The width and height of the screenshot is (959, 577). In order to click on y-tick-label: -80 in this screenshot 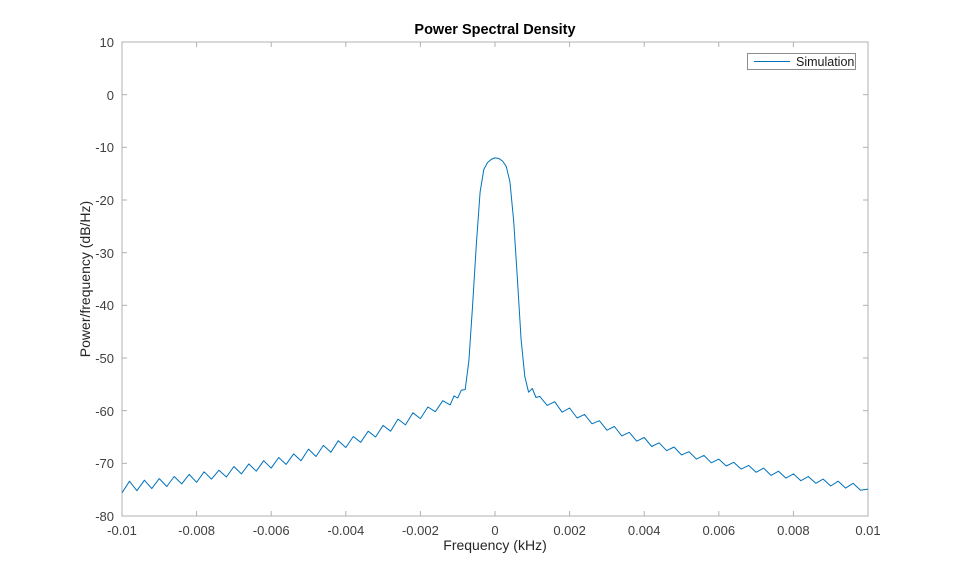, I will do `click(104, 516)`.